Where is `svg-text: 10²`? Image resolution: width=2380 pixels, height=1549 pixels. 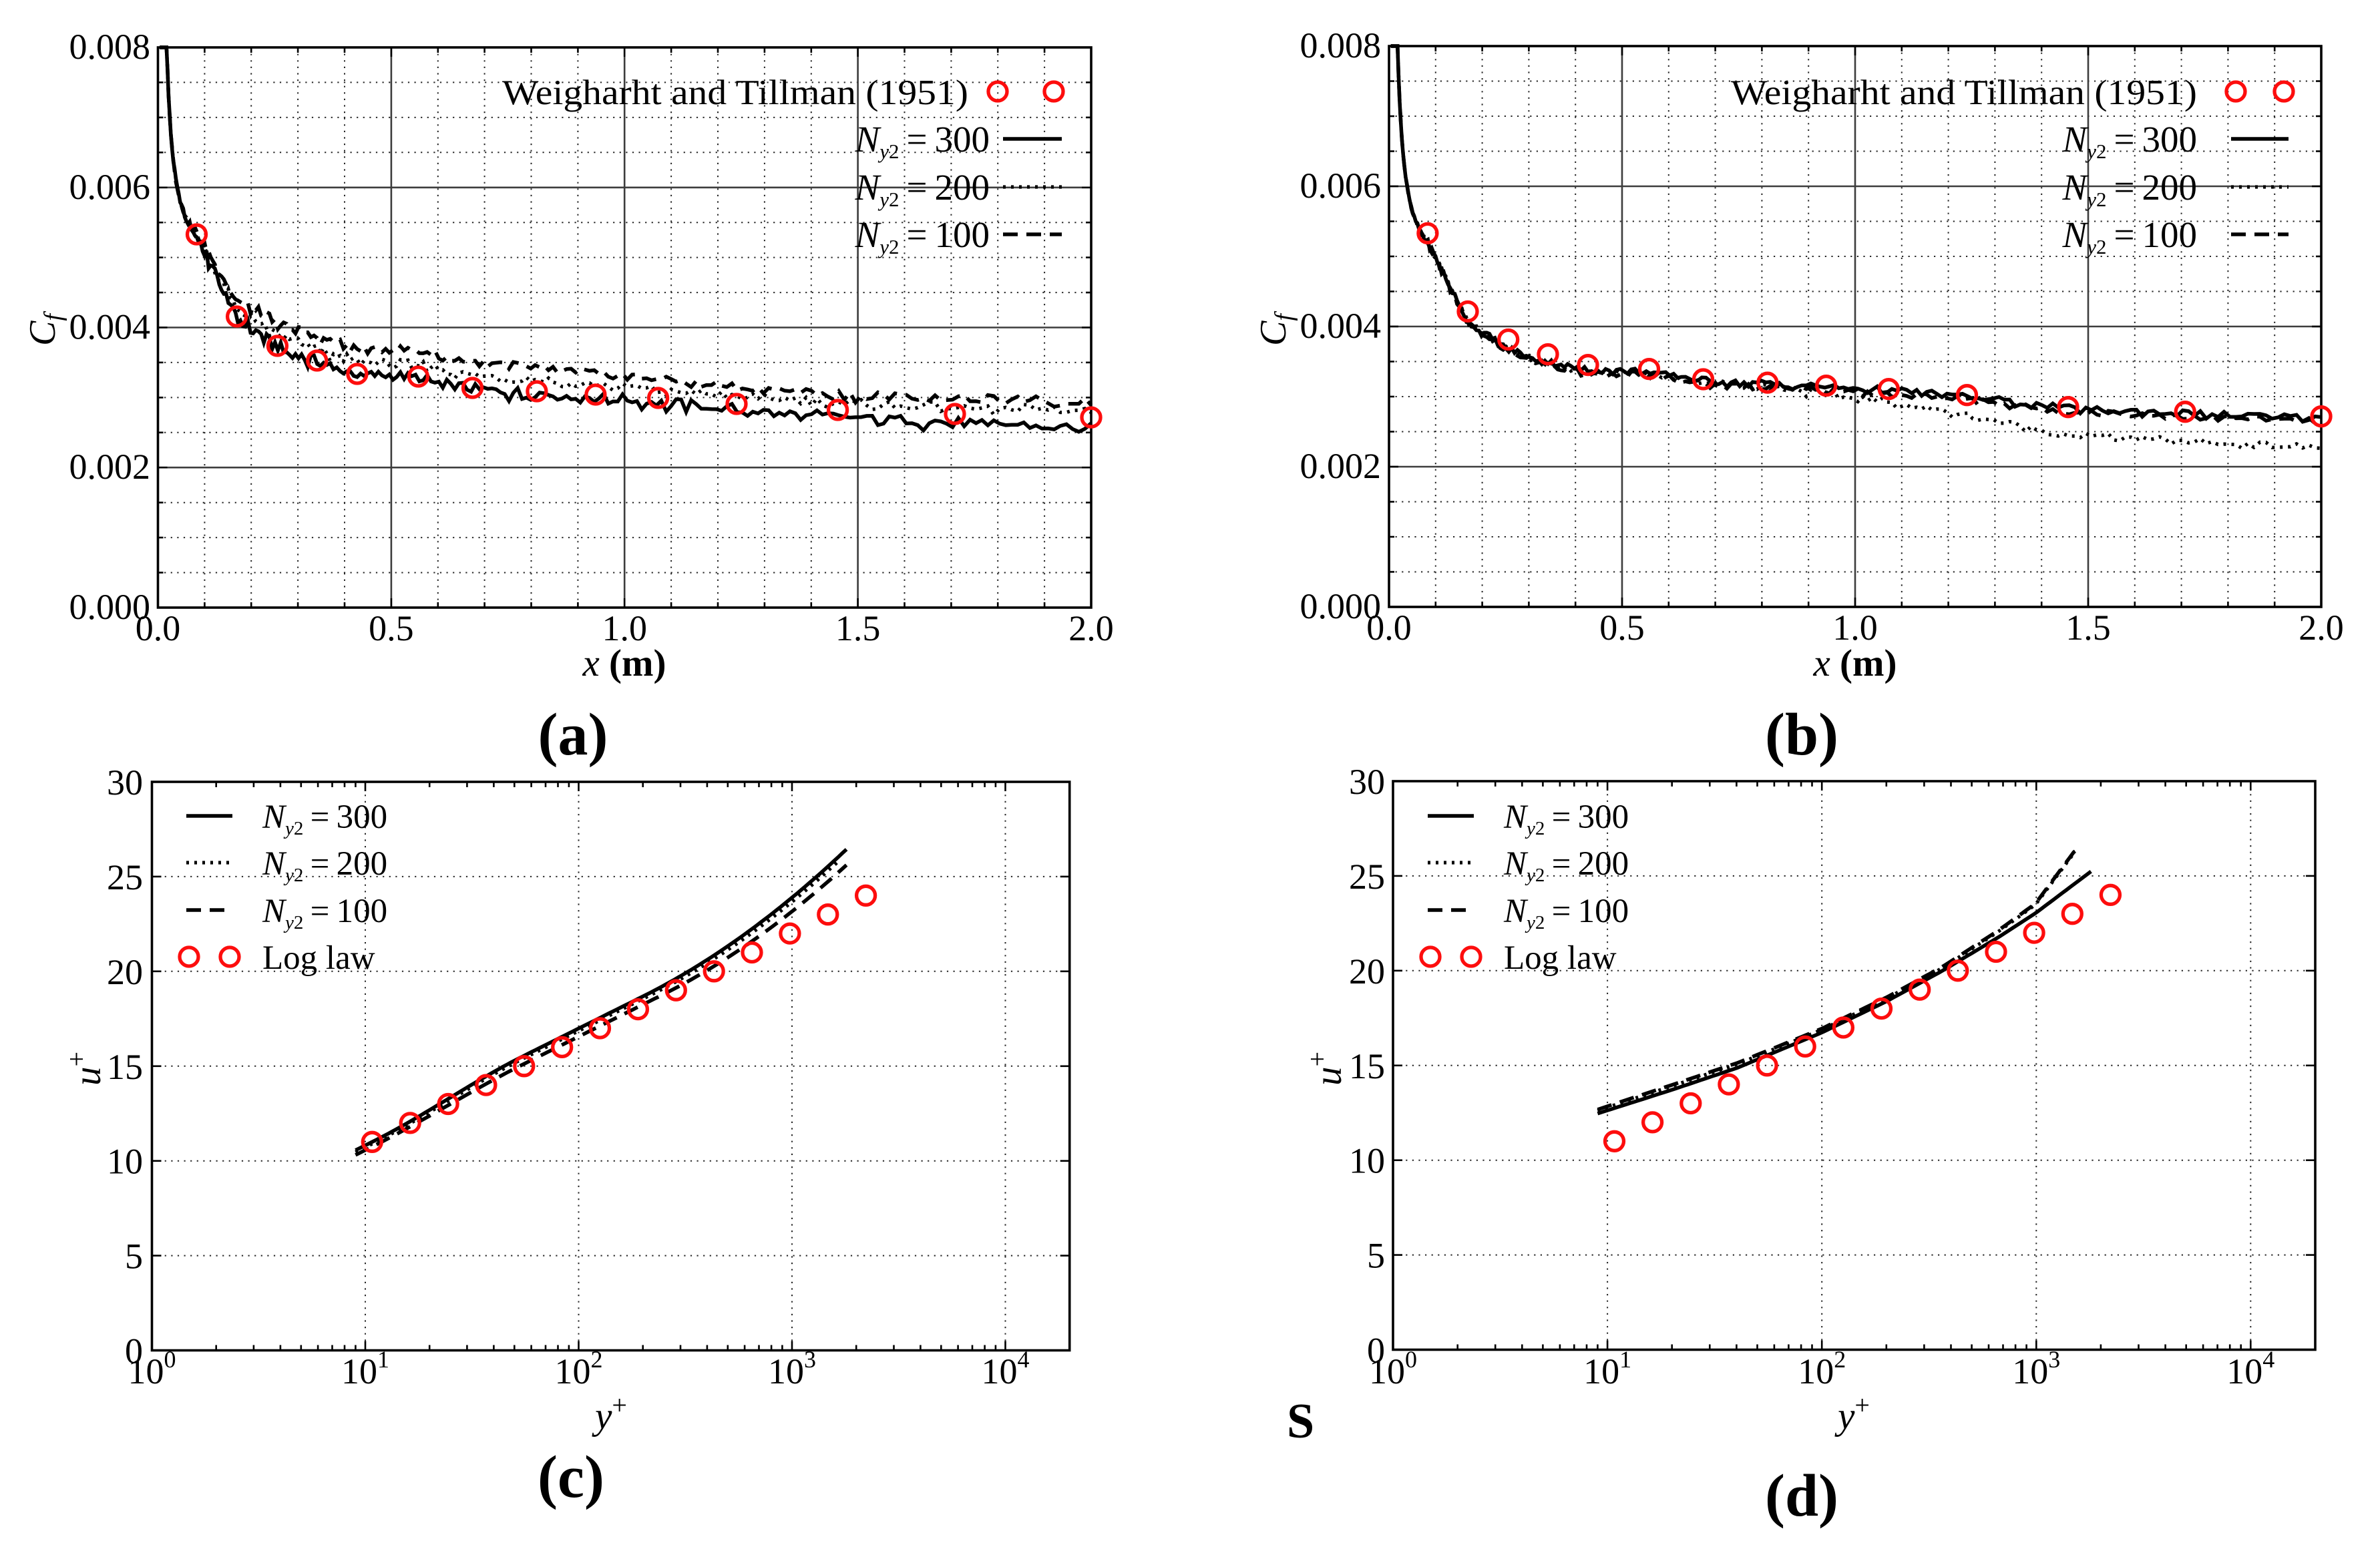 svg-text: 10² is located at coordinates (1822, 1369).